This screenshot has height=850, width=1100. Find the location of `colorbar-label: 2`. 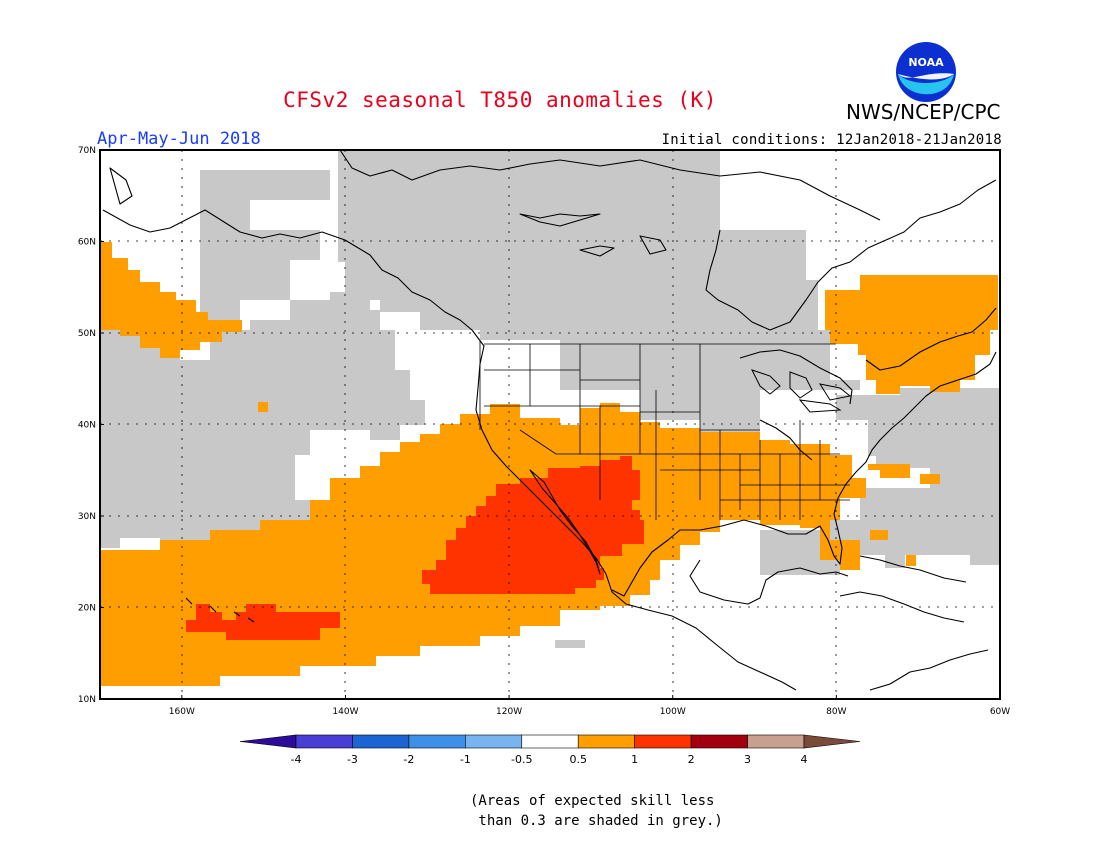

colorbar-label: 2 is located at coordinates (691, 759).